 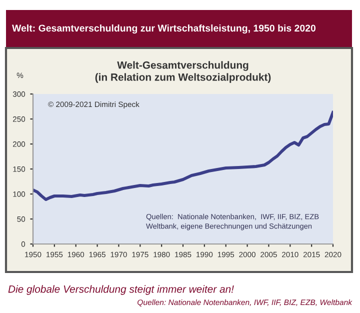 What do you see at coordinates (183, 72) in the screenshot?
I see `chart-subtitle: Welt-Gesamtverschuldung (in Relation zum Weltsozialprodukt)` at bounding box center [183, 72].